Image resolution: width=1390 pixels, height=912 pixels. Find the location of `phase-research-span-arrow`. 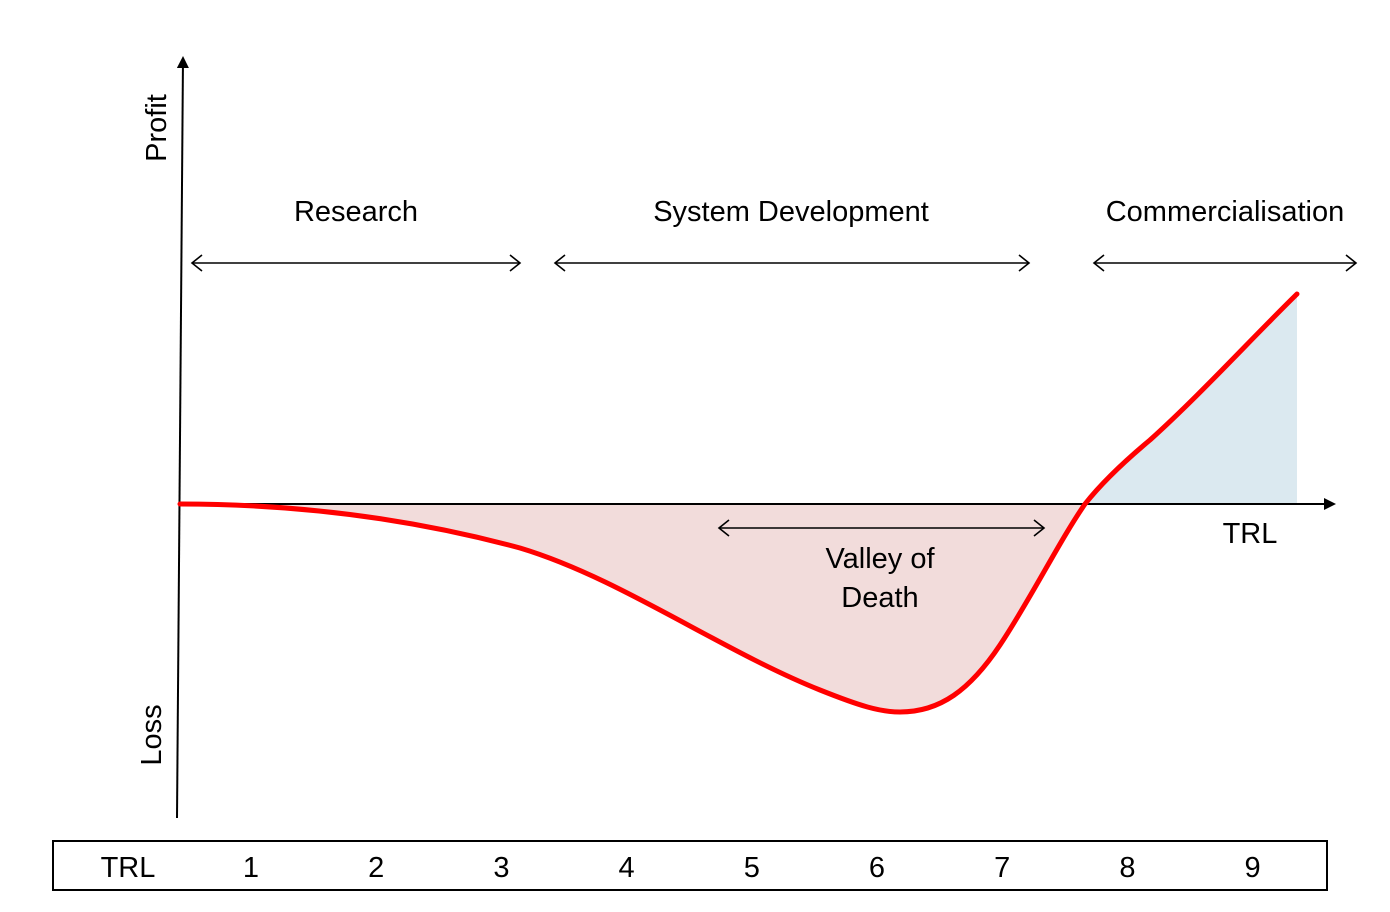

phase-research-span-arrow is located at coordinates (356, 263).